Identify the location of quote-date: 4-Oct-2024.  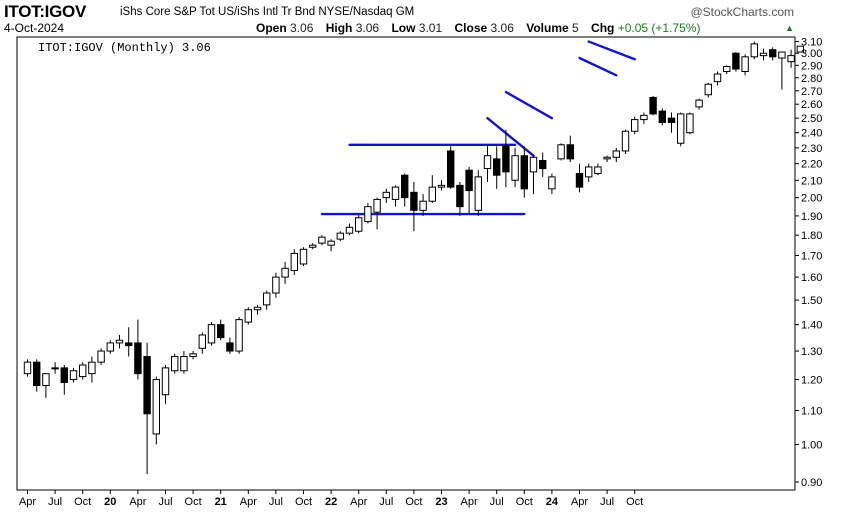
(34, 28).